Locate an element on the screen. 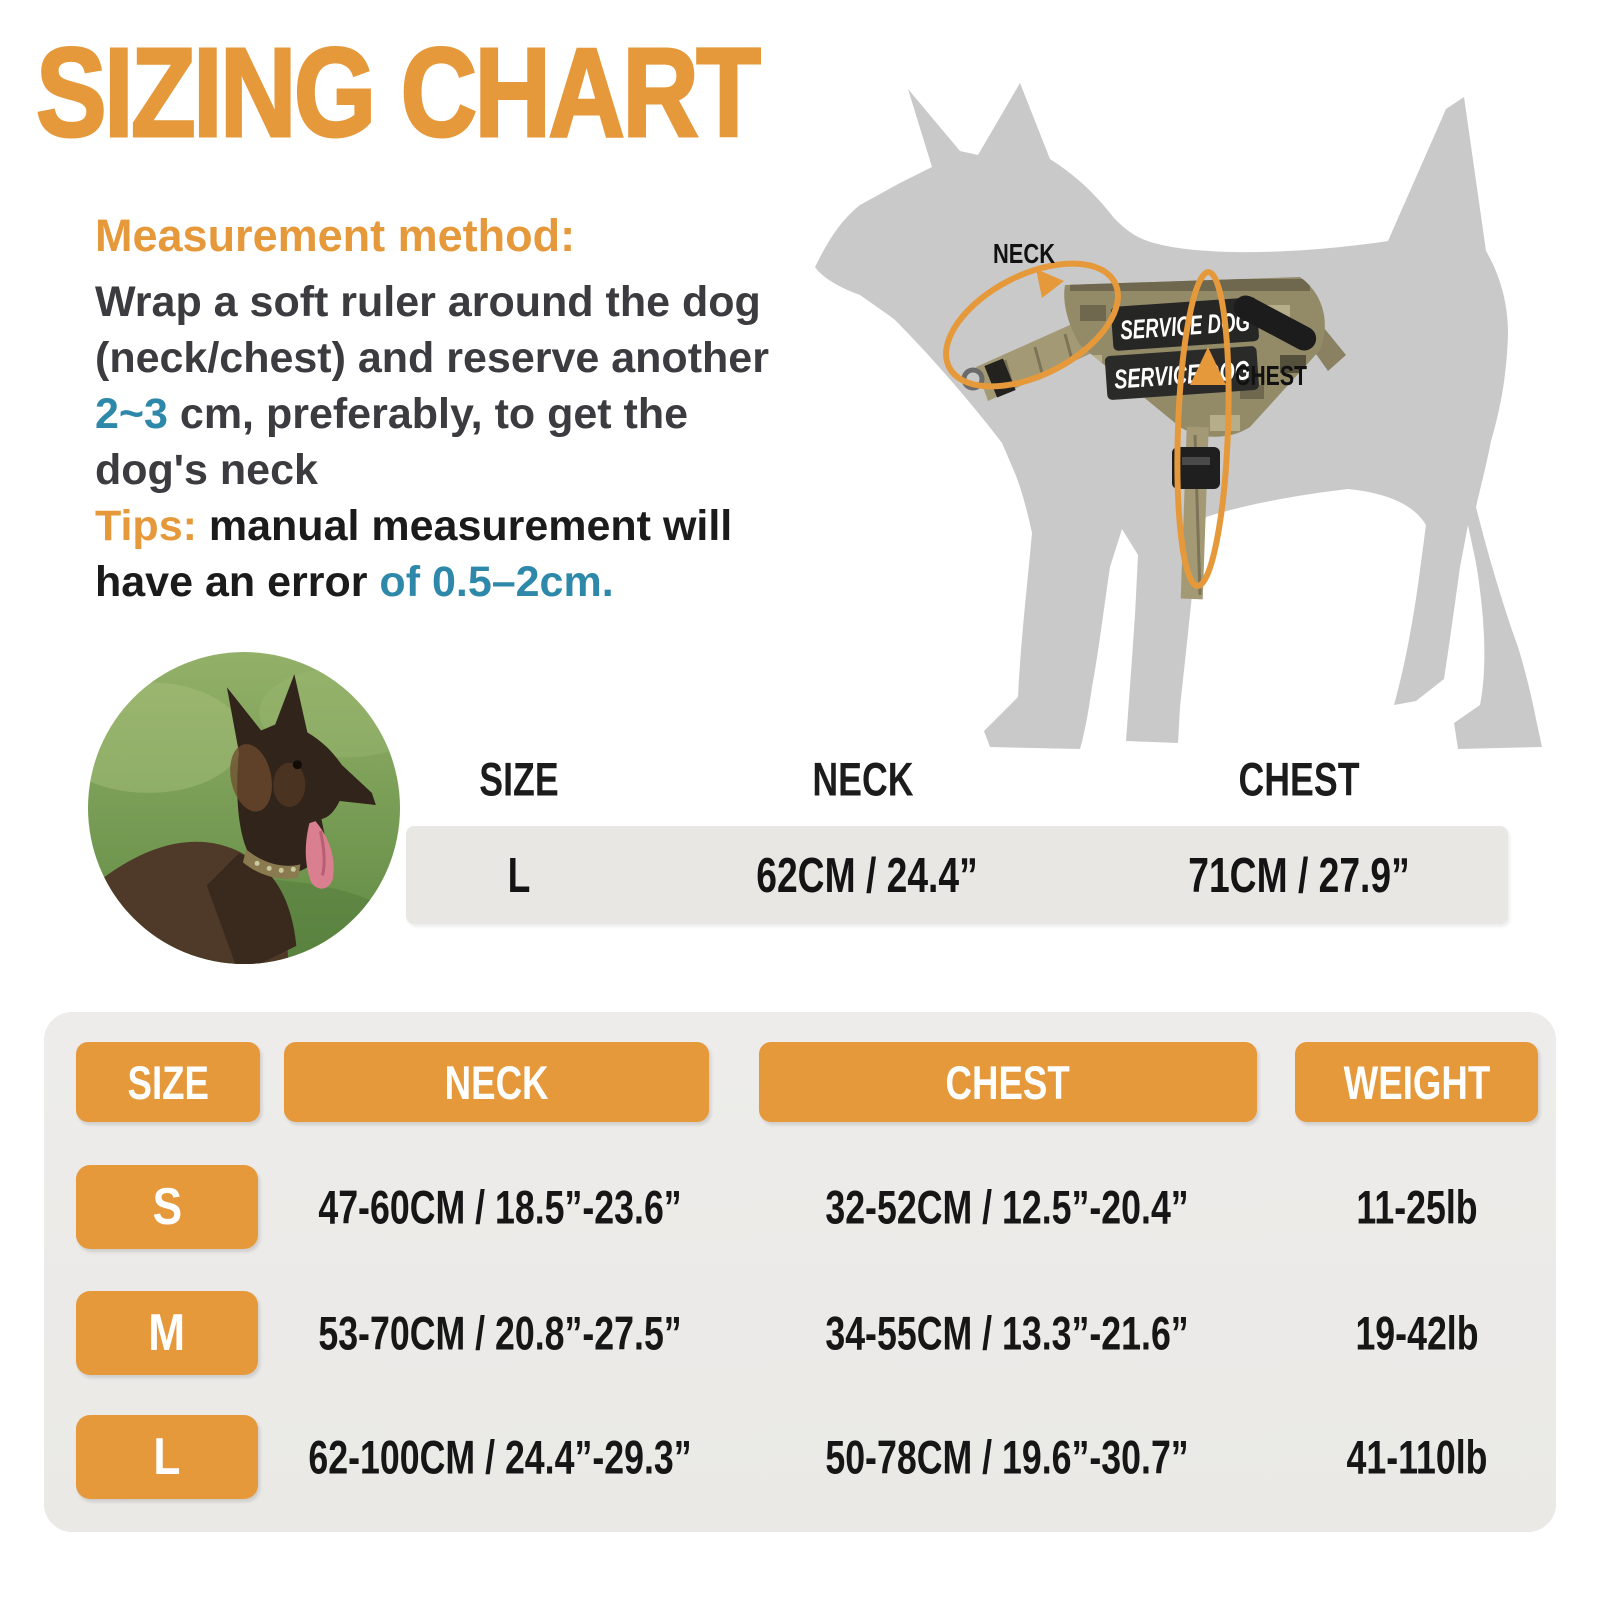  mid-table-chest-value: 71CM / 27.9” is located at coordinates (1299, 876).